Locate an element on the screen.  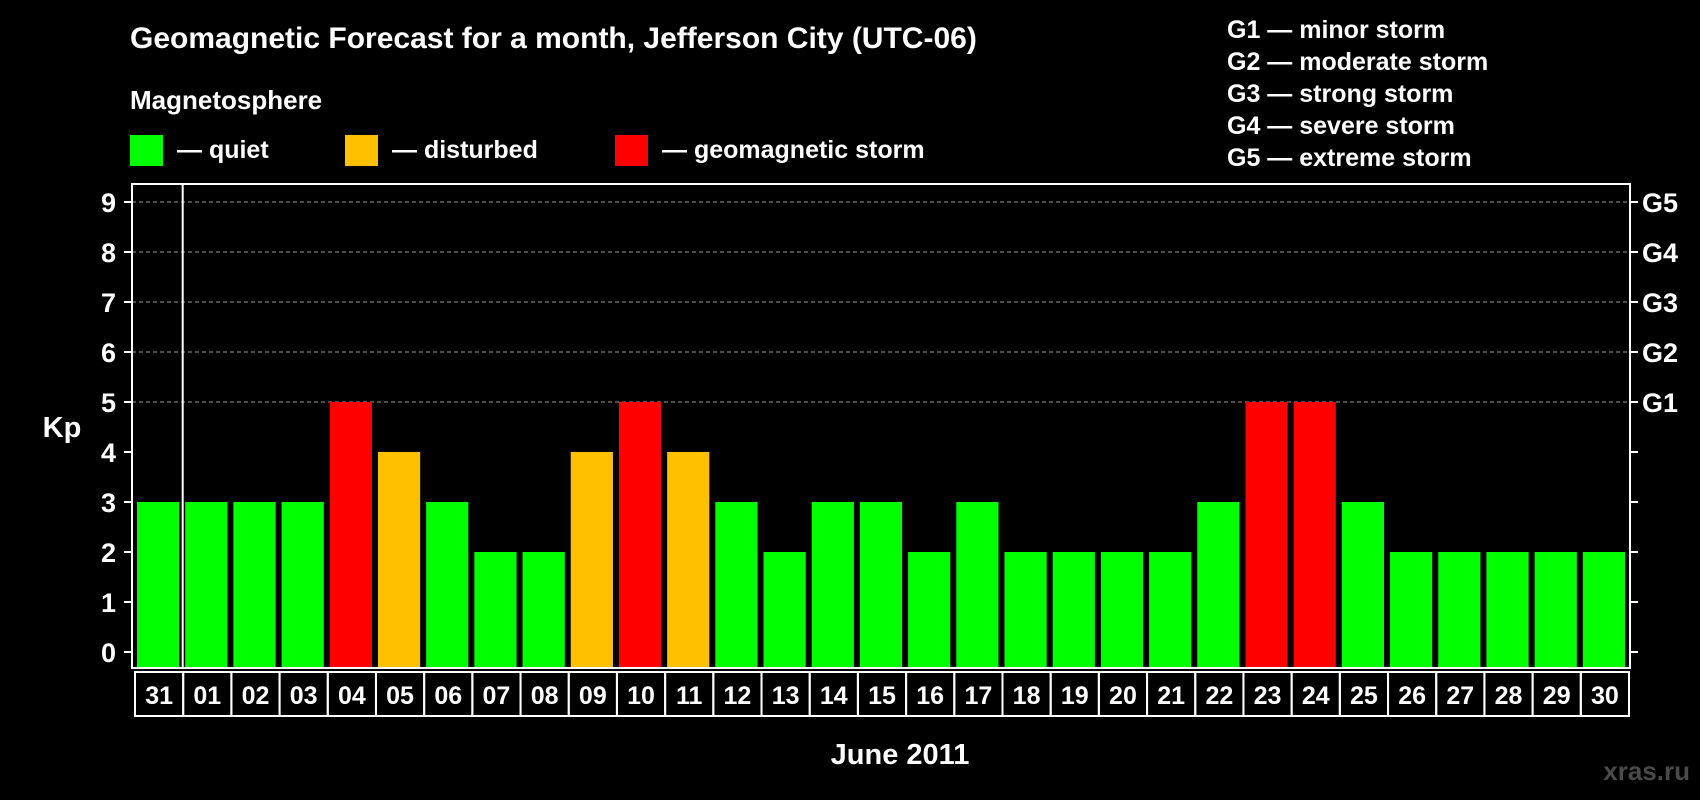
x-tick-label-06: 06 is located at coordinates (448, 696).